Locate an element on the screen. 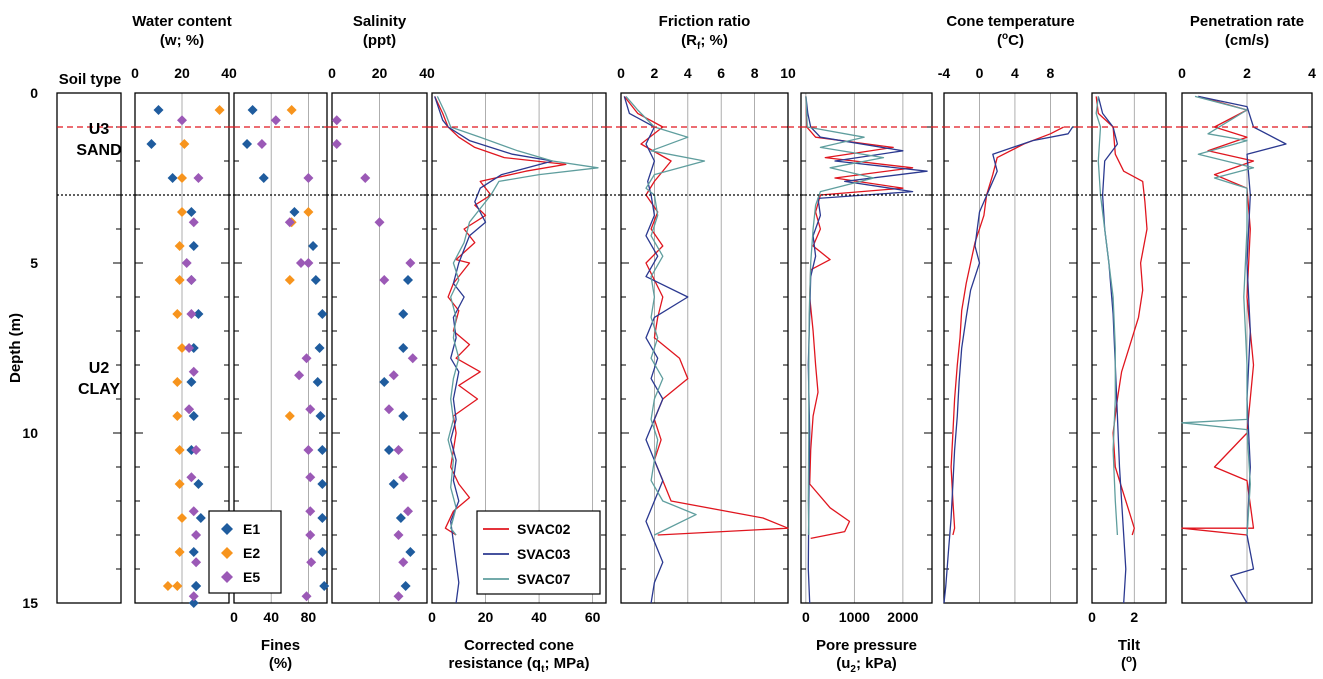 The height and width of the screenshot is (679, 1323). panel-subtitle: (w; %) is located at coordinates (182, 40).